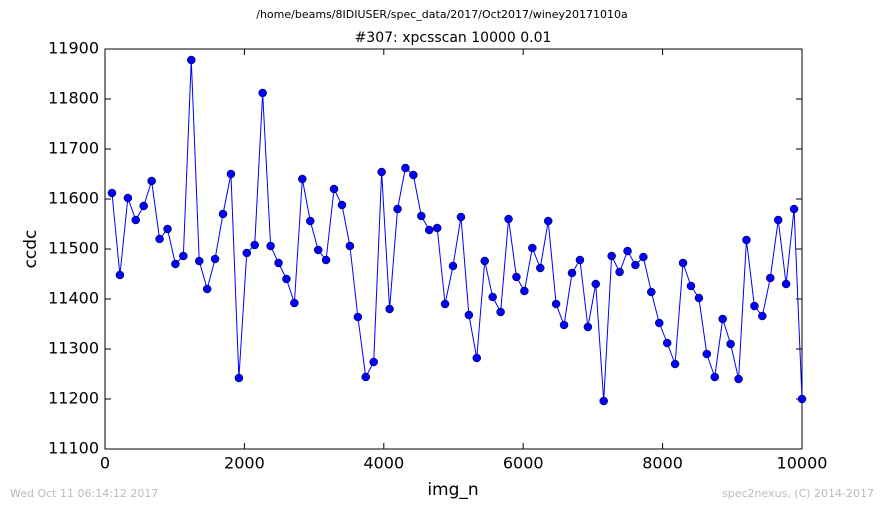  Describe the element at coordinates (73, 198) in the screenshot. I see `y-tick-label: 11600` at that location.